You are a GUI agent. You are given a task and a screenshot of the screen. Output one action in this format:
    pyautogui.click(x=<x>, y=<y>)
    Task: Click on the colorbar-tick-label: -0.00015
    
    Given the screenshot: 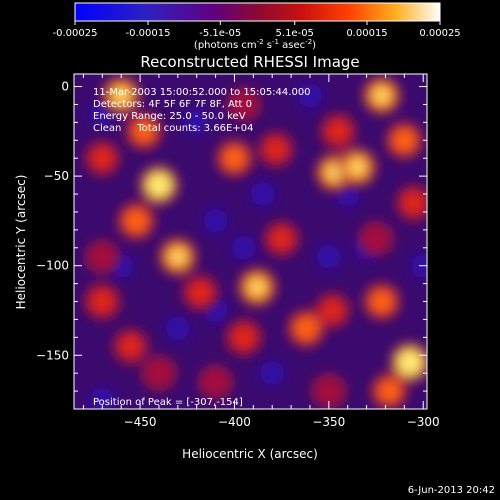 What is the action you would take?
    pyautogui.click(x=148, y=33)
    